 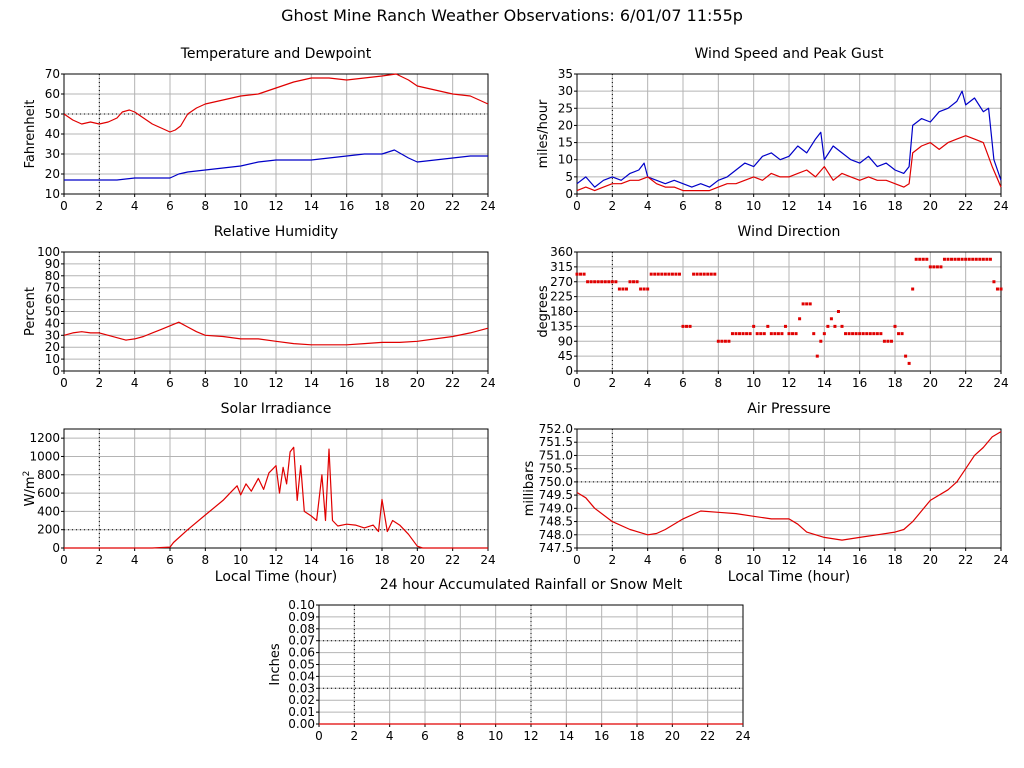 I want to click on y-tick-label: 10, so click(x=52, y=194).